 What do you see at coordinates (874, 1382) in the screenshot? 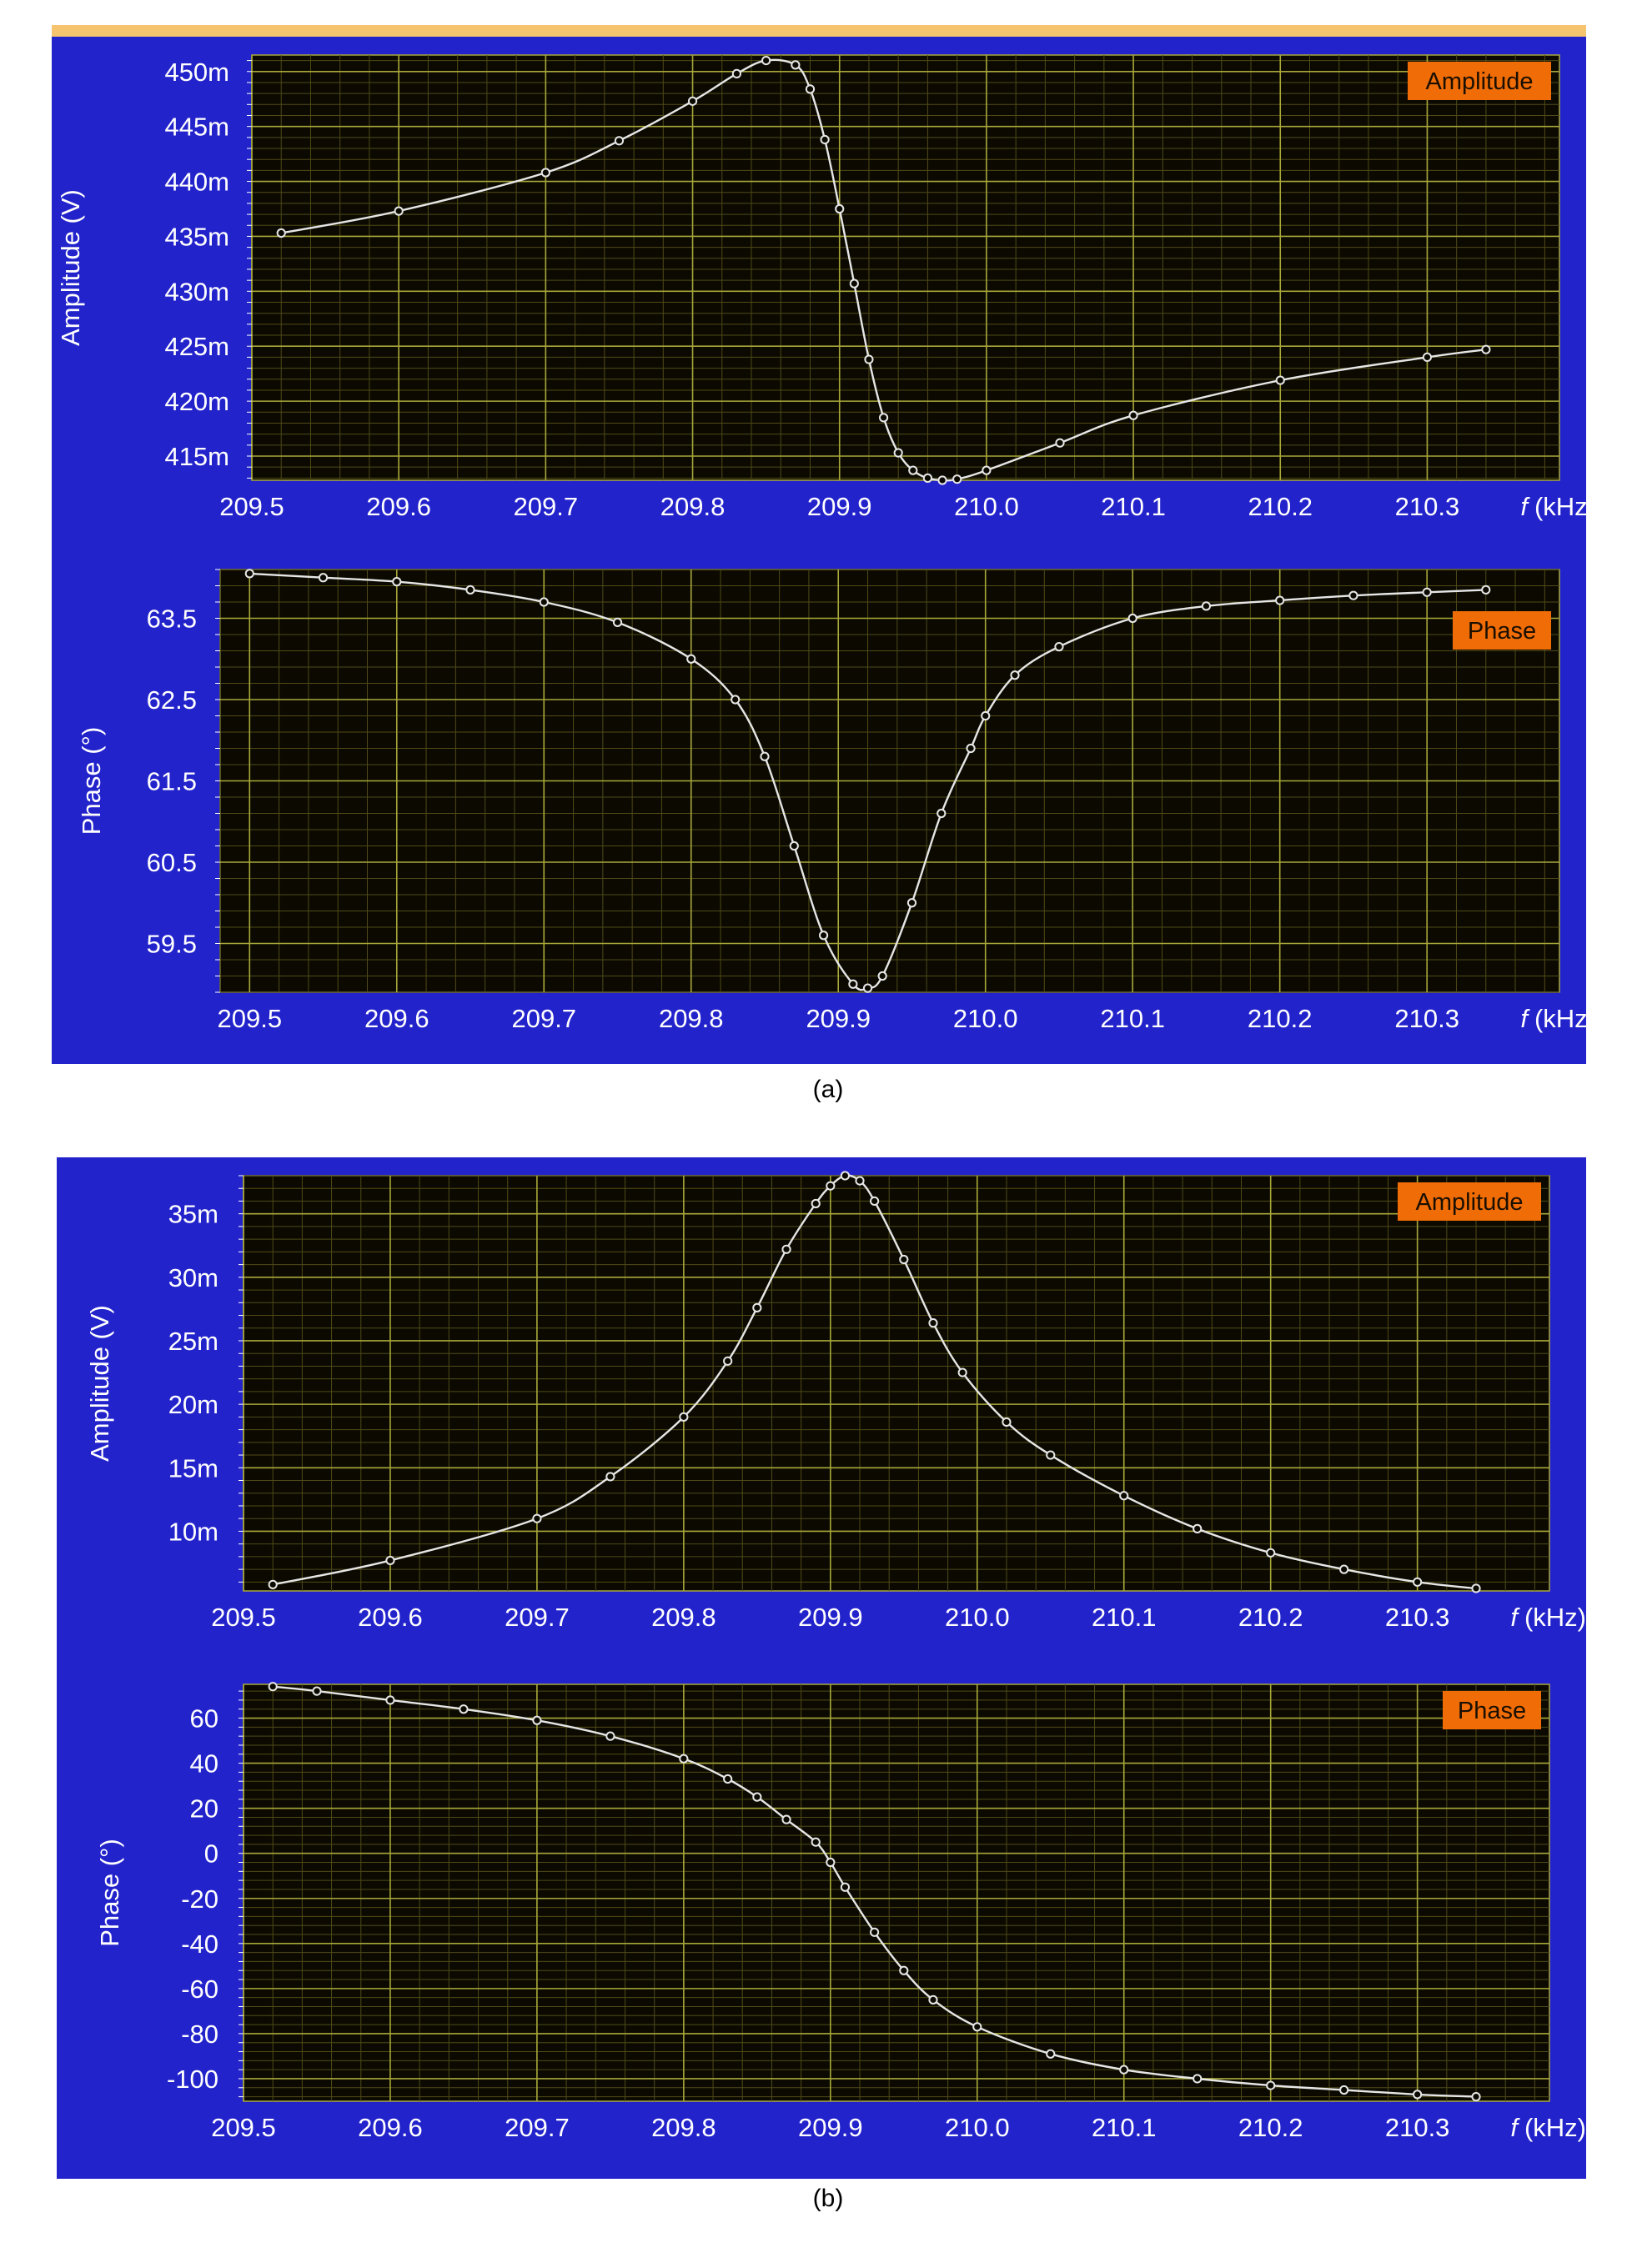
I see `b-amplitude-series-line` at bounding box center [874, 1382].